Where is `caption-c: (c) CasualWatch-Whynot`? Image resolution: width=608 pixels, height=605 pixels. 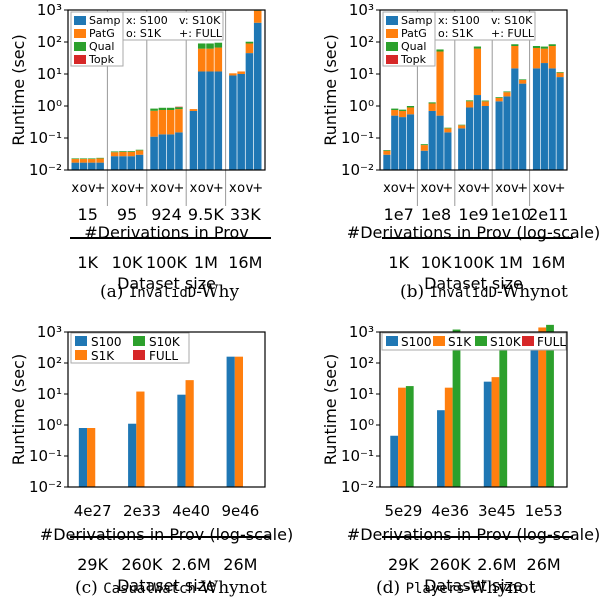
caption-c: (c) CasualWatch-Whynot is located at coordinates (171, 588).